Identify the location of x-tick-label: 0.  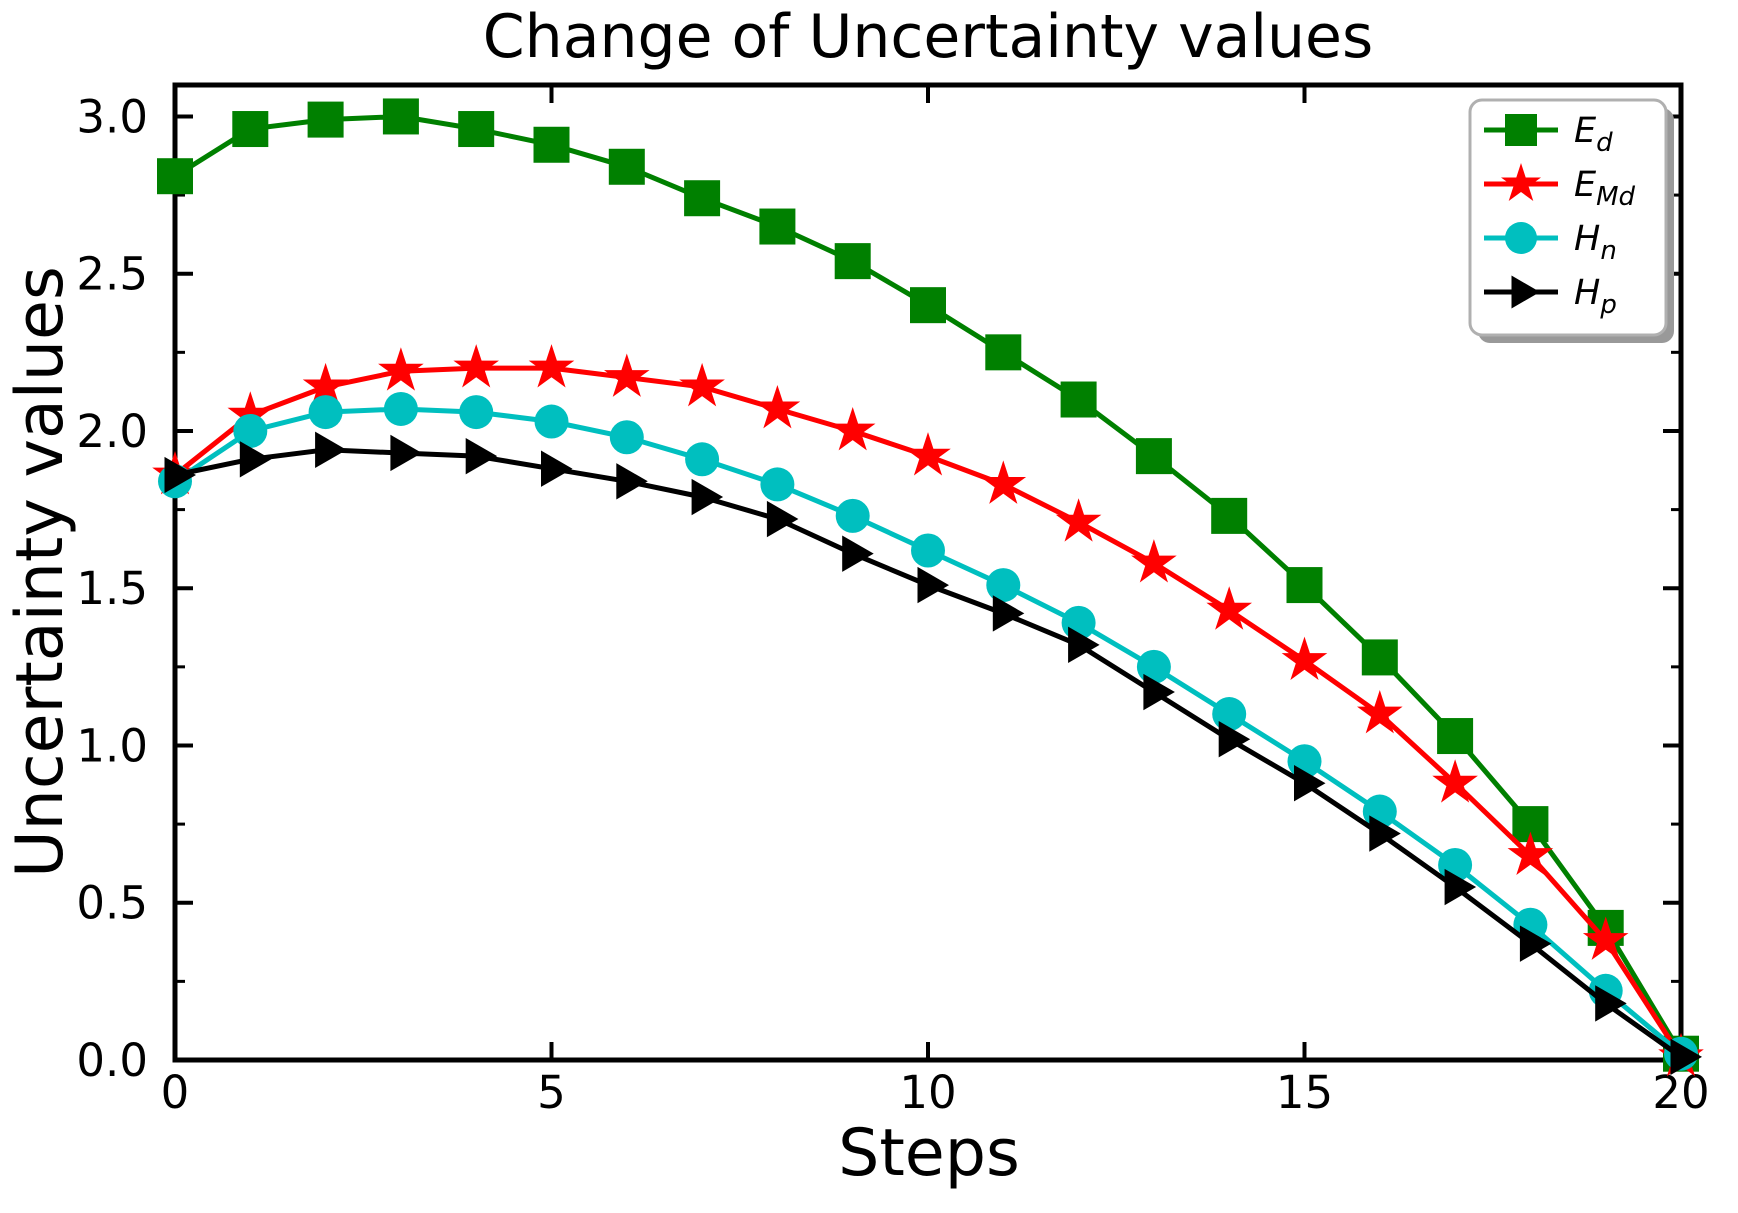
(175, 1092).